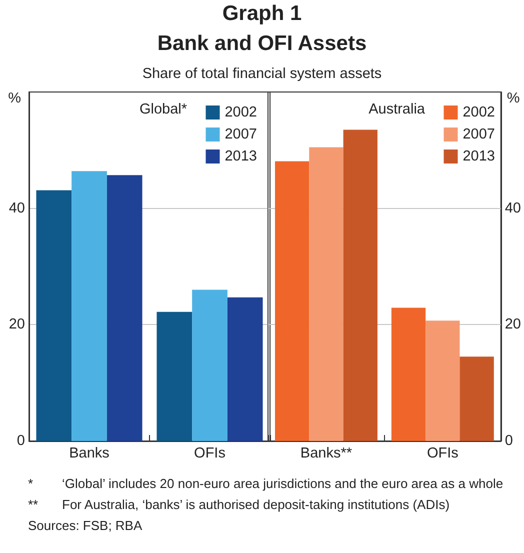 Image resolution: width=524 pixels, height=553 pixels. What do you see at coordinates (262, 74) in the screenshot?
I see `text: Share of total financial system assets` at bounding box center [262, 74].